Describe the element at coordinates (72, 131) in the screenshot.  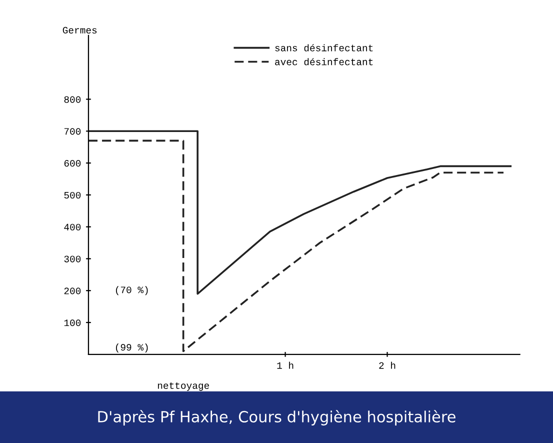
I see `y-tick-label: 700` at that location.